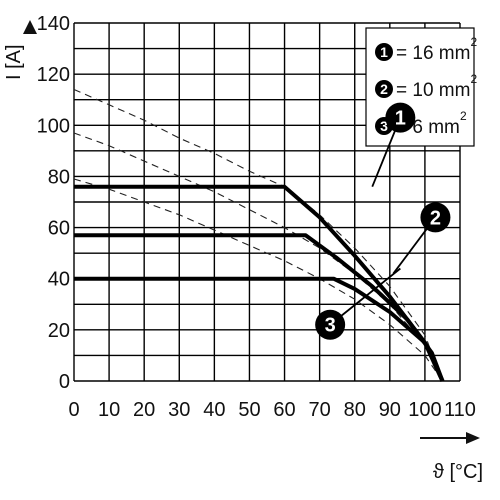  I want to click on callouts-layer: 1 2 3, so click(383, 221).